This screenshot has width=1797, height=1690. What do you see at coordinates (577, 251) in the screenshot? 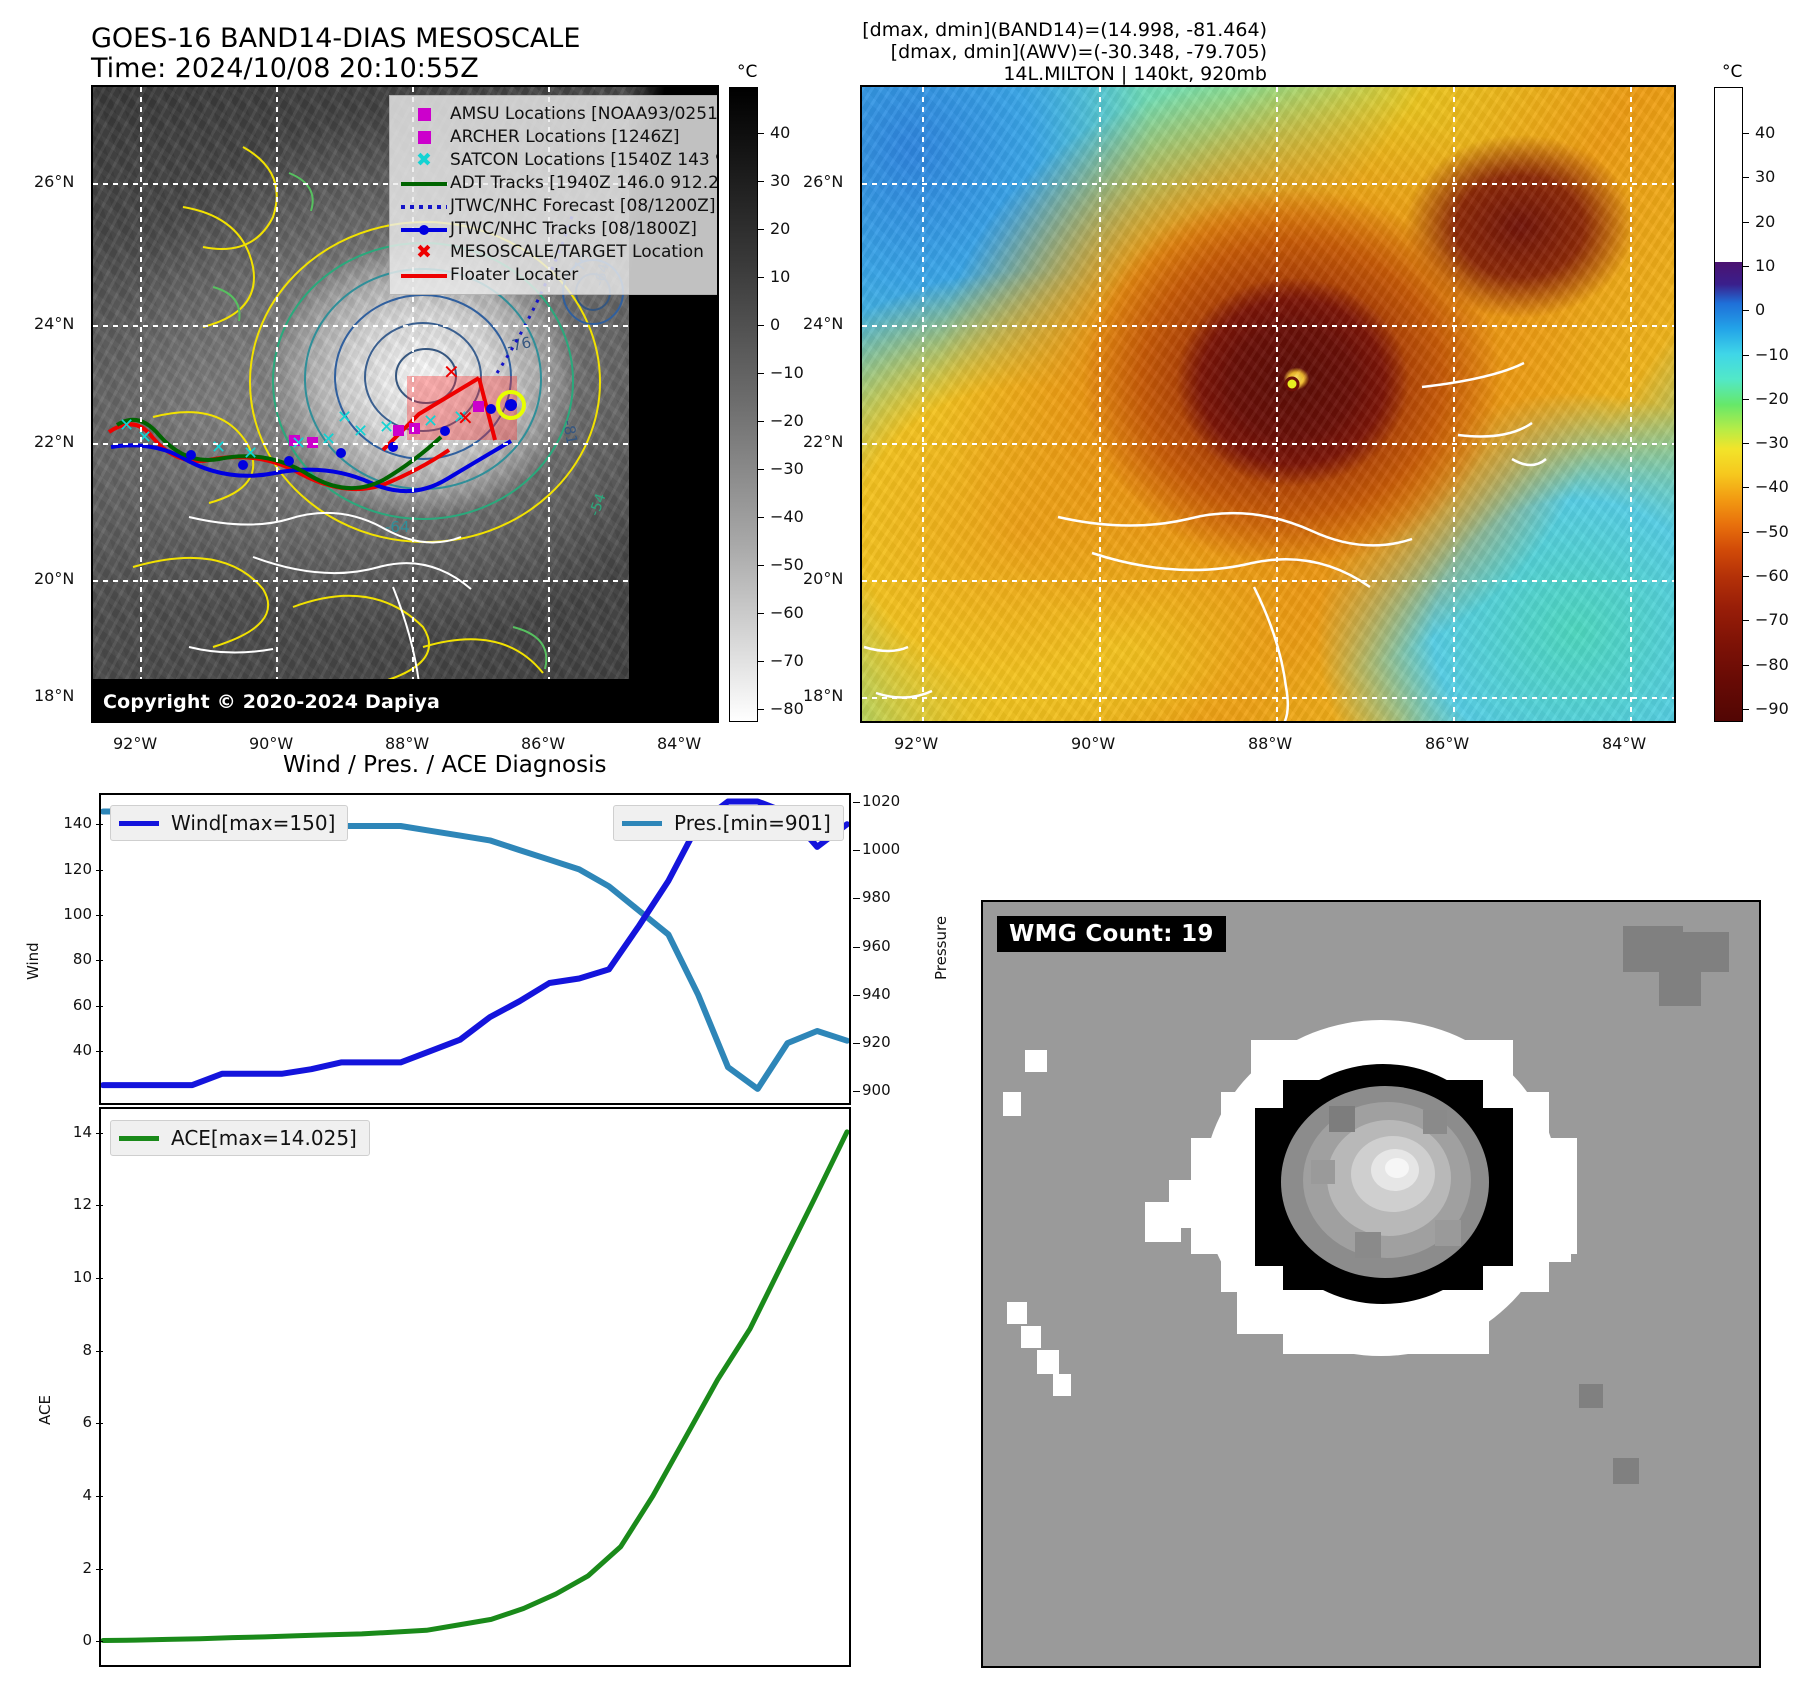
I see `map-legend-label: MESOSCALE/TARGET Location` at bounding box center [577, 251].